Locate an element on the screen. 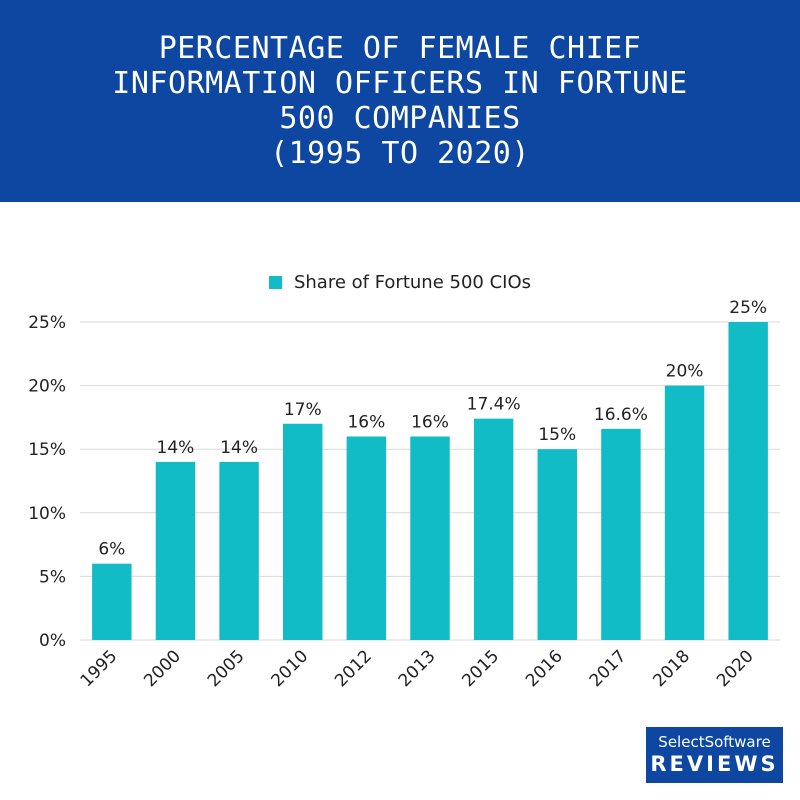 This screenshot has width=800, height=800. legend-swatch is located at coordinates (275, 282).